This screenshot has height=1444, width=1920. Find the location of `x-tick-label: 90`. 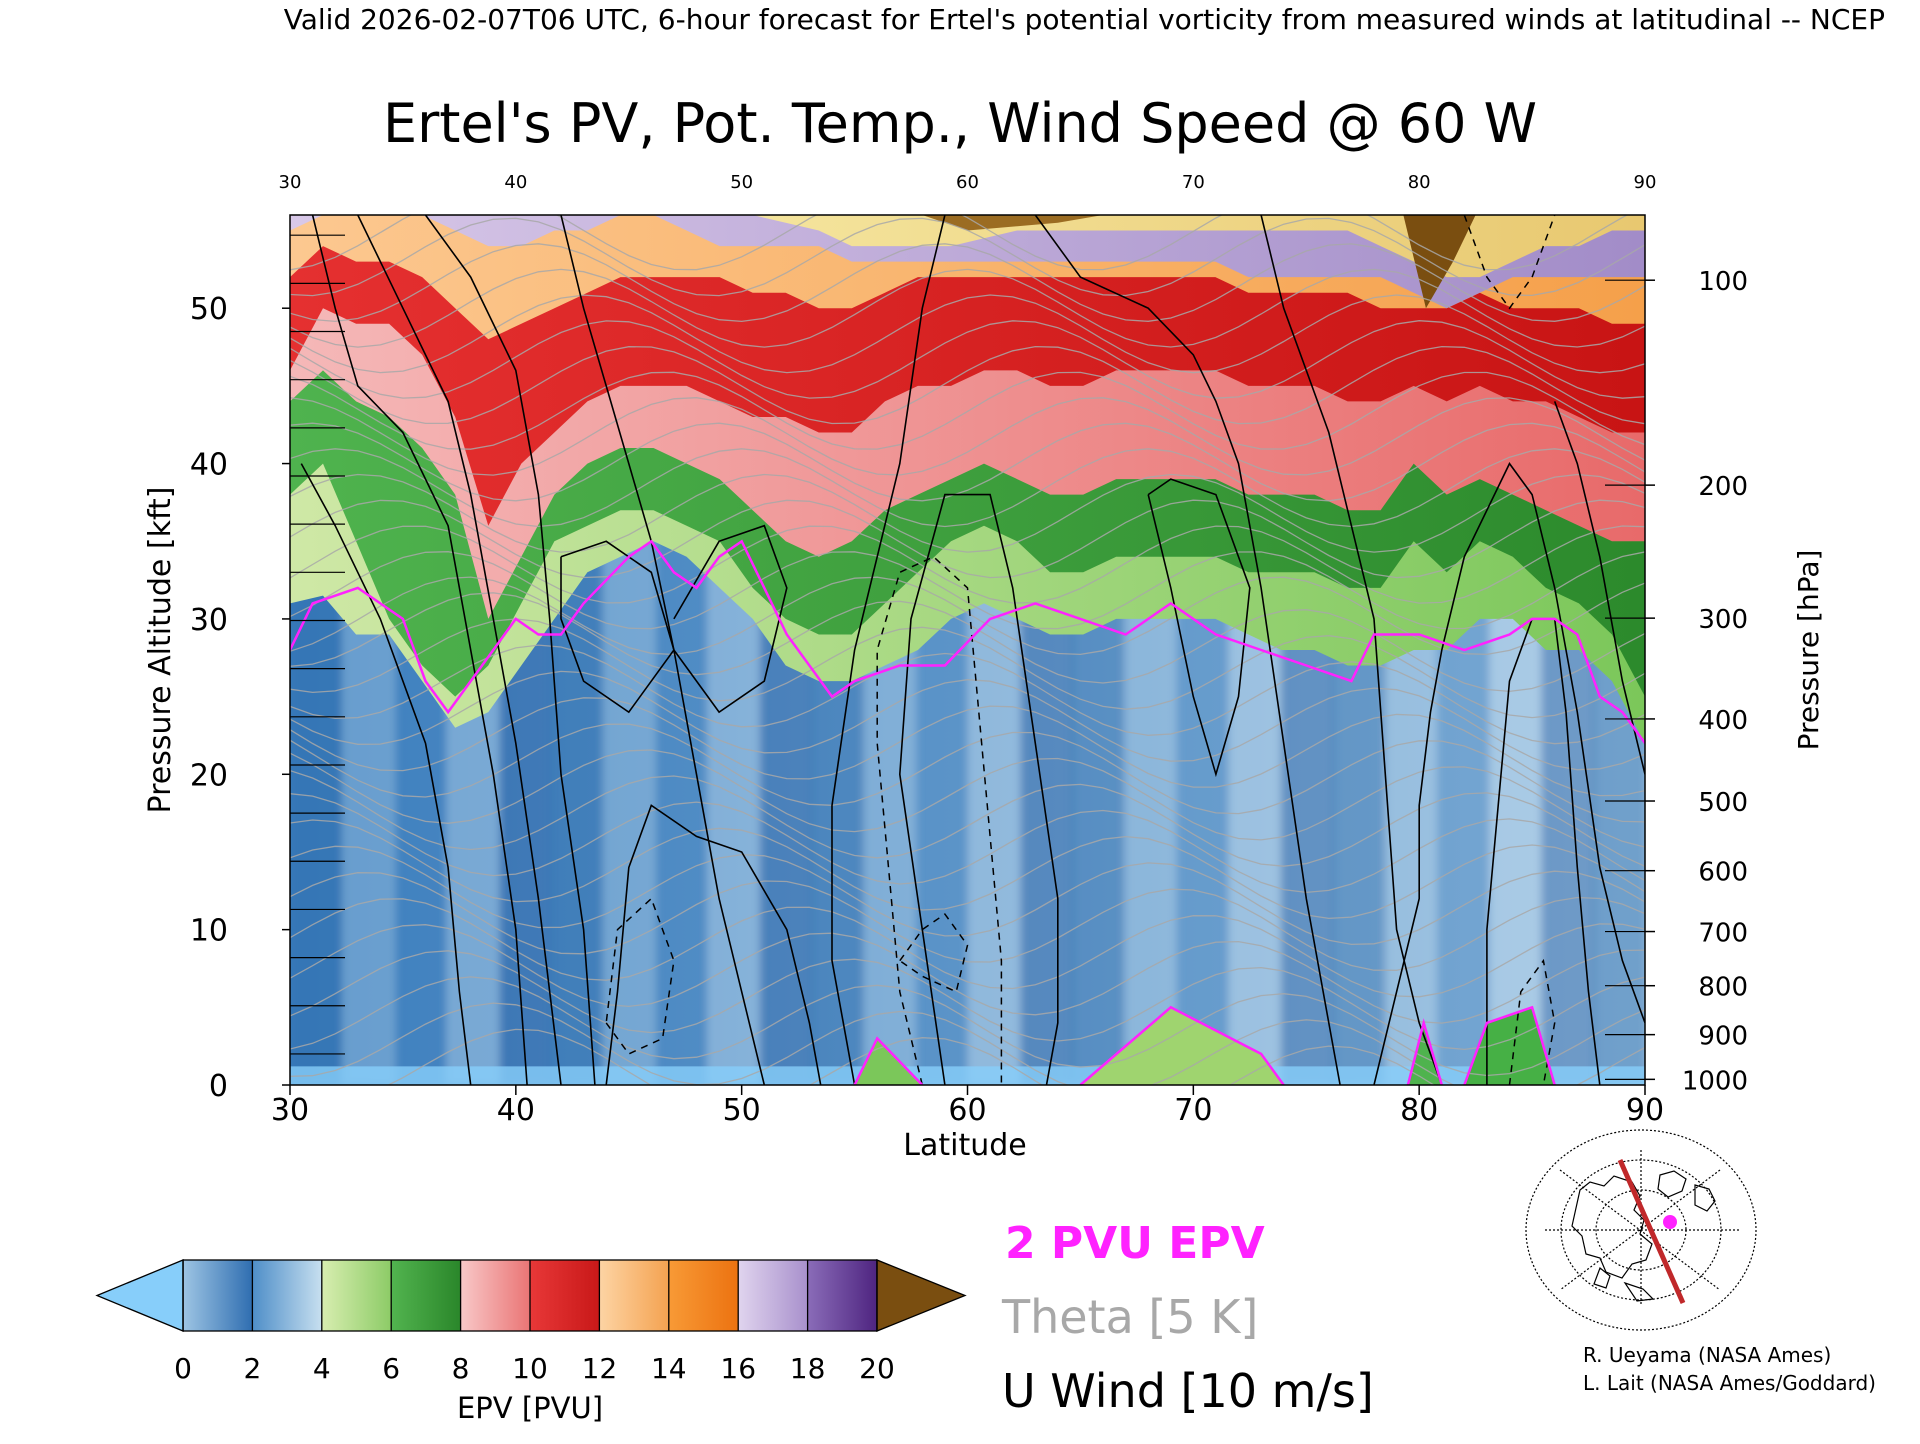

x-tick-label: 90 is located at coordinates (1645, 1110).